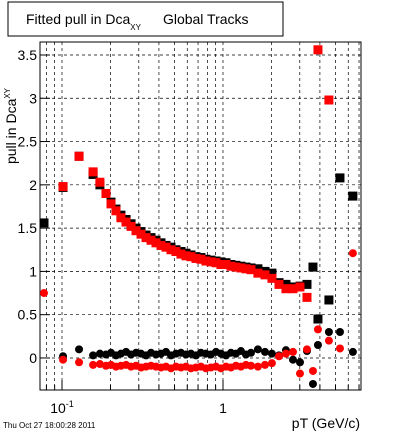 Image resolution: width=400 pixels, height=433 pixels. Describe the element at coordinates (33, 271) in the screenshot. I see `y-tick-label: 1` at that location.